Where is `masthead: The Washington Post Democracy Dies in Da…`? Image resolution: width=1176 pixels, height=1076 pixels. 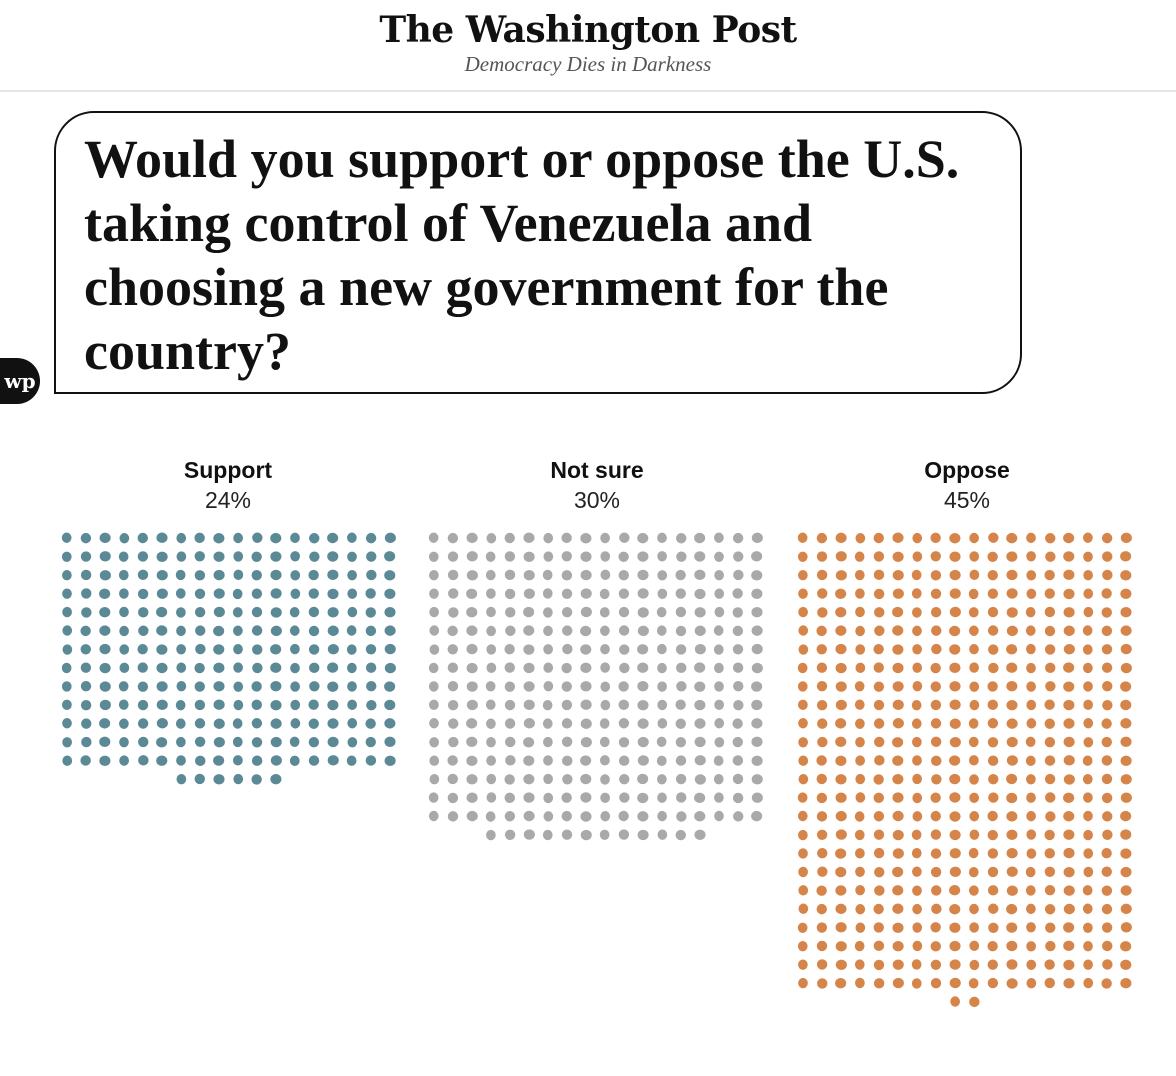 masthead: The Washington Post Democracy Dies in Da… is located at coordinates (588, 46).